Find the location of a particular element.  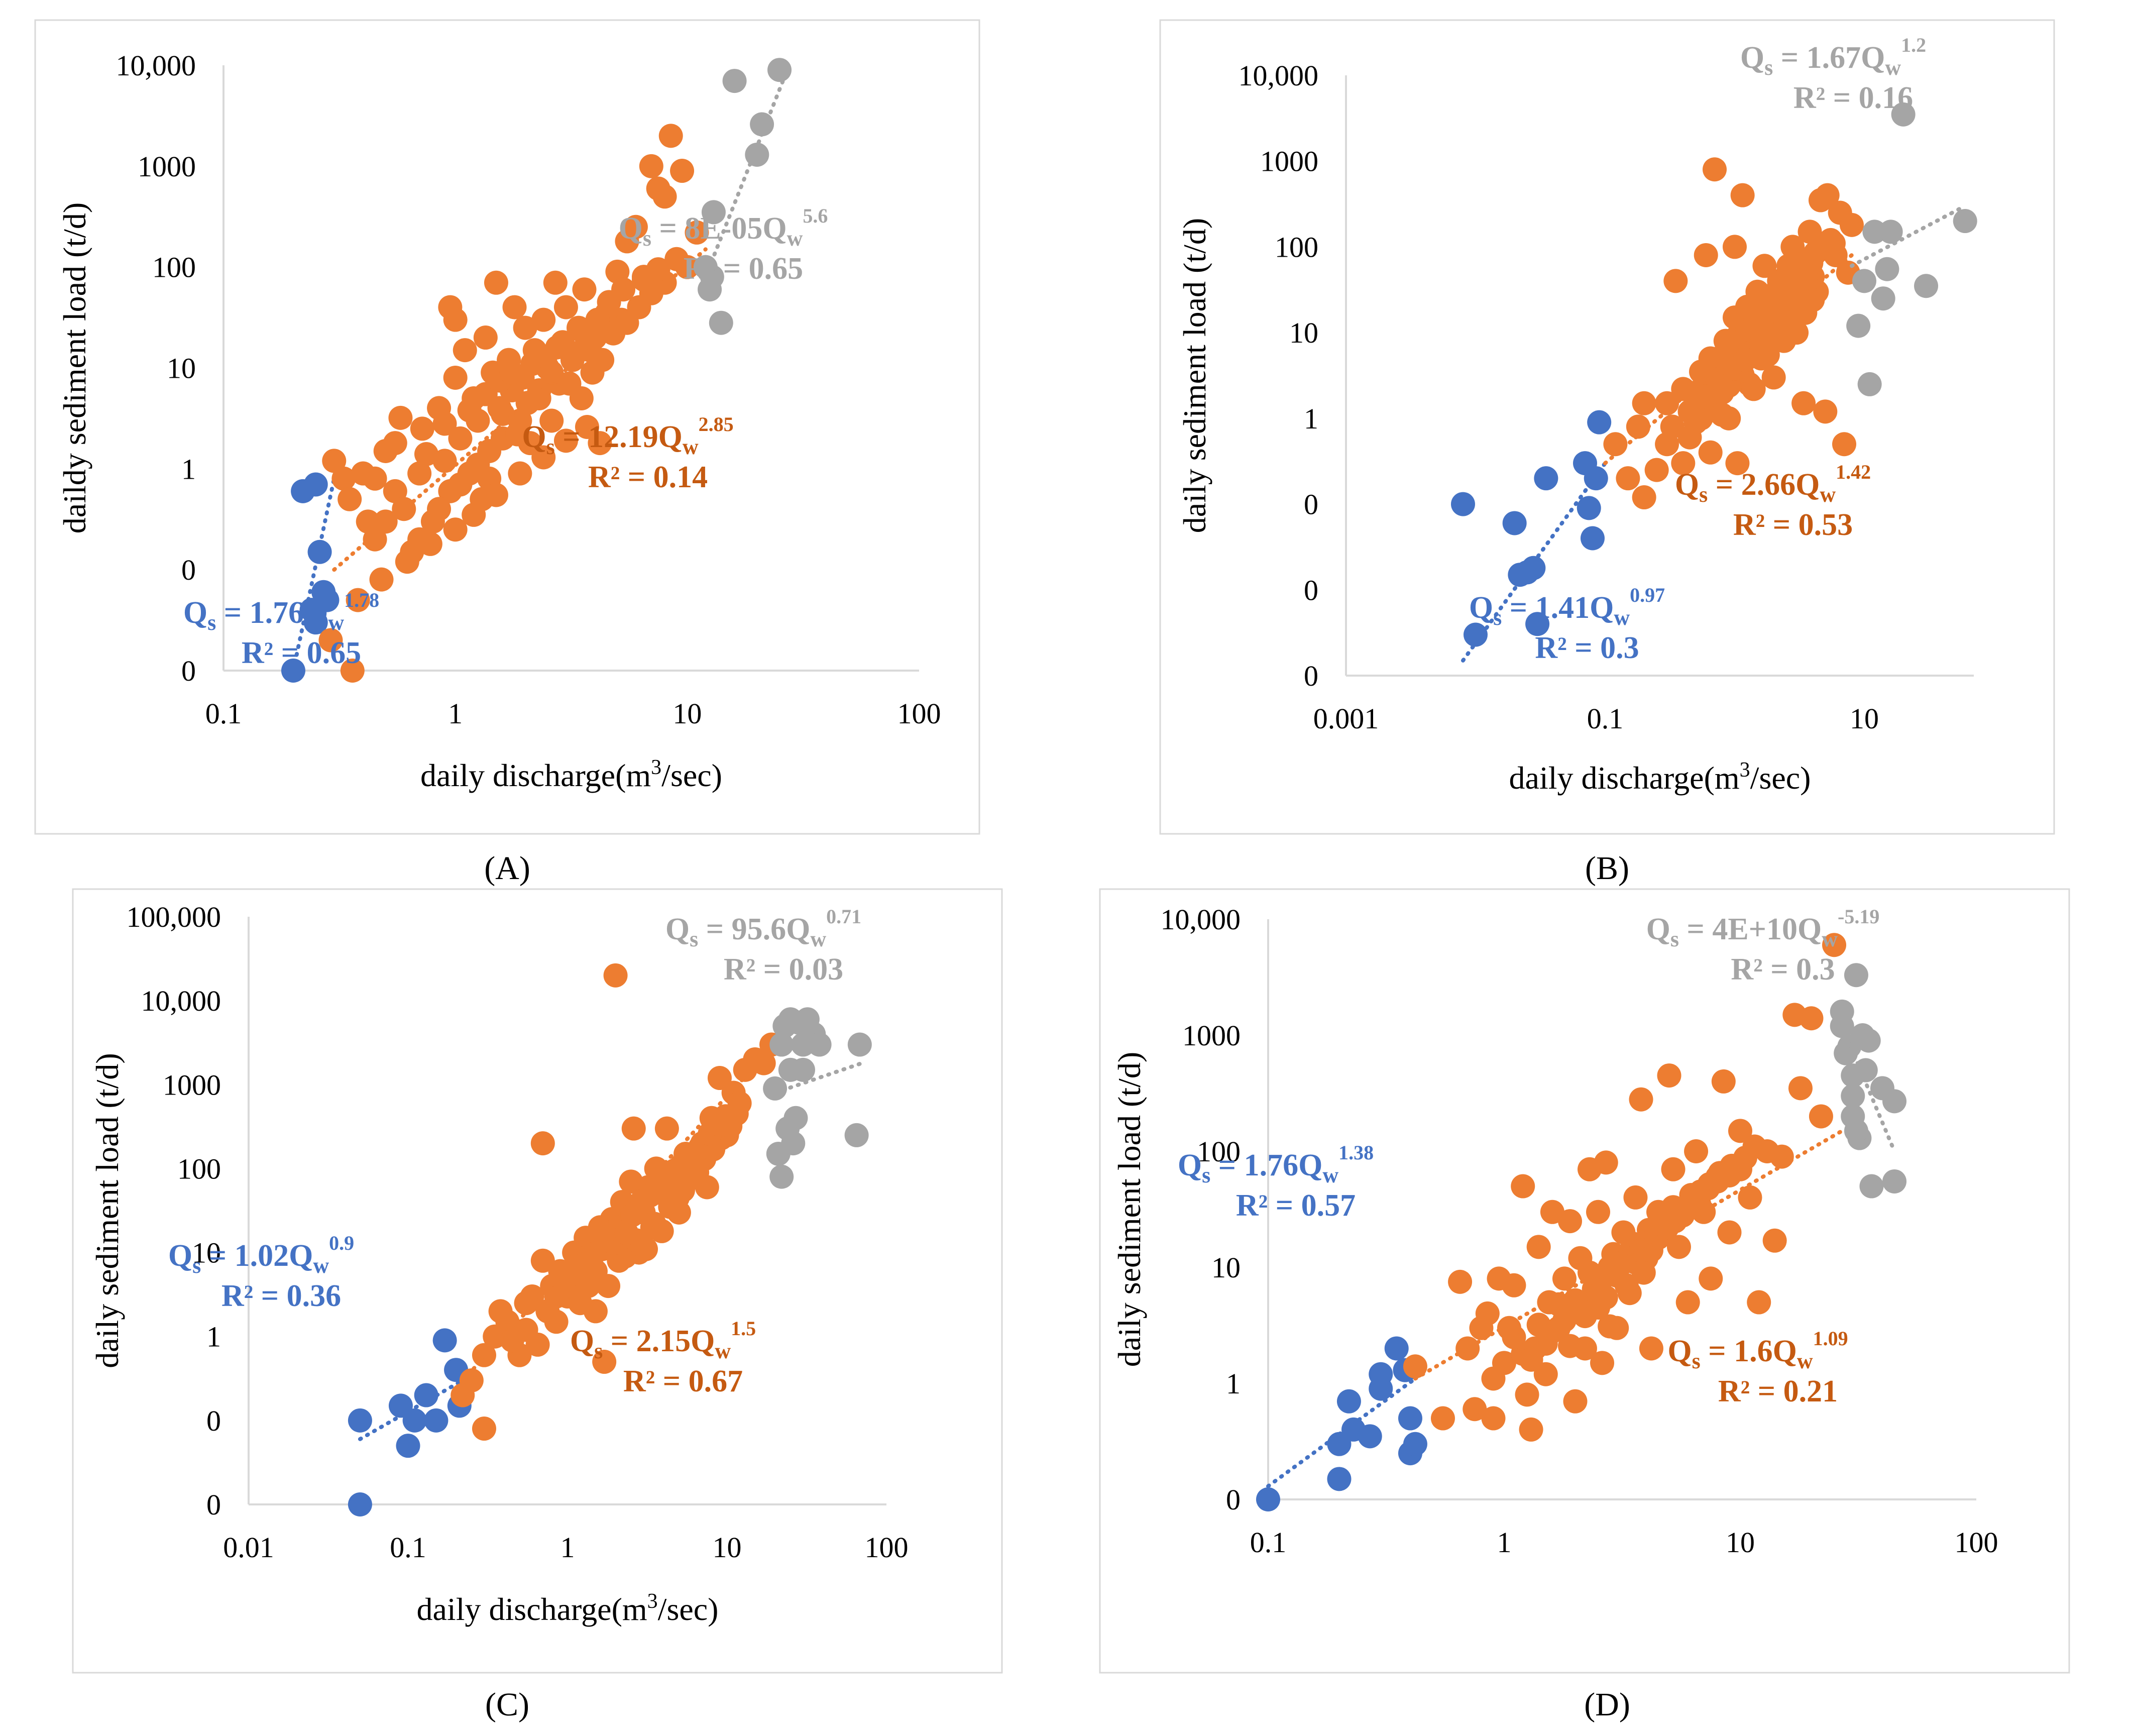

r-squared-label: R² = 0.03 is located at coordinates (783, 969).